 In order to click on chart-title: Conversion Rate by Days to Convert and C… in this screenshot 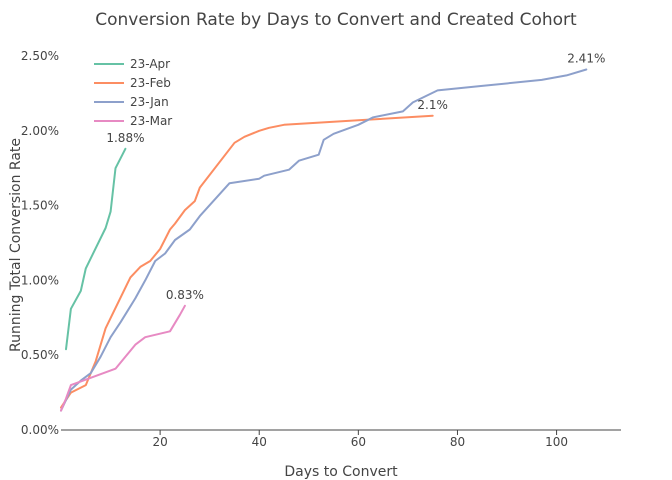, I will do `click(336, 20)`.